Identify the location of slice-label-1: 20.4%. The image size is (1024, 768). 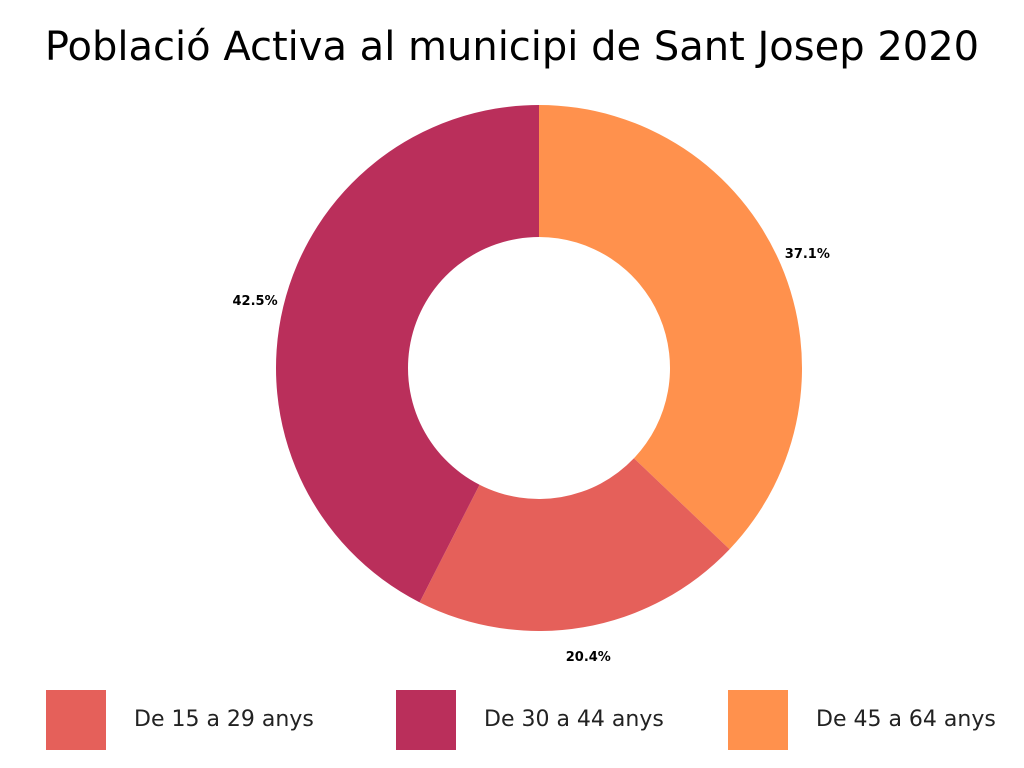
(588, 657).